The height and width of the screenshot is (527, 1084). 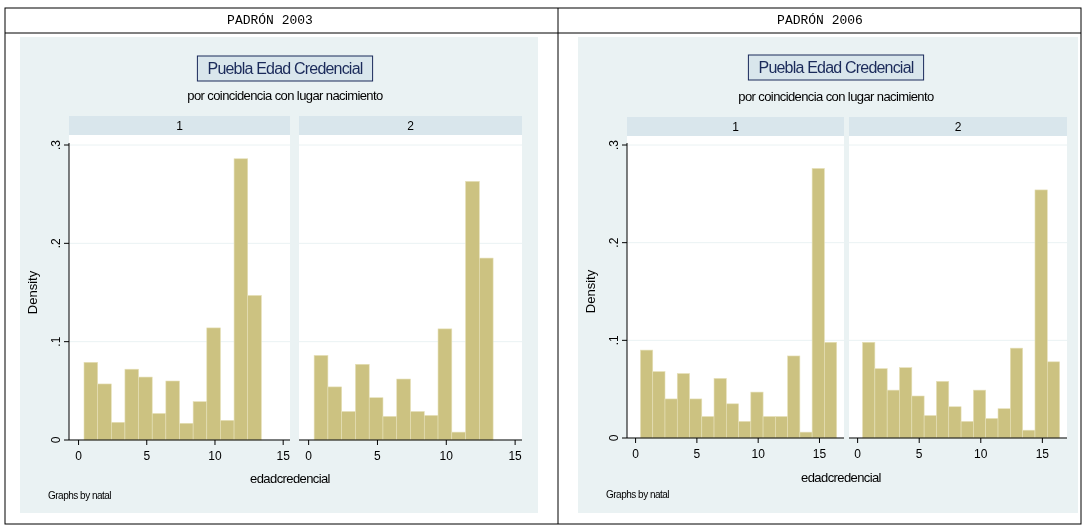 I want to click on text: PADRÓN 2003, so click(x=270, y=20).